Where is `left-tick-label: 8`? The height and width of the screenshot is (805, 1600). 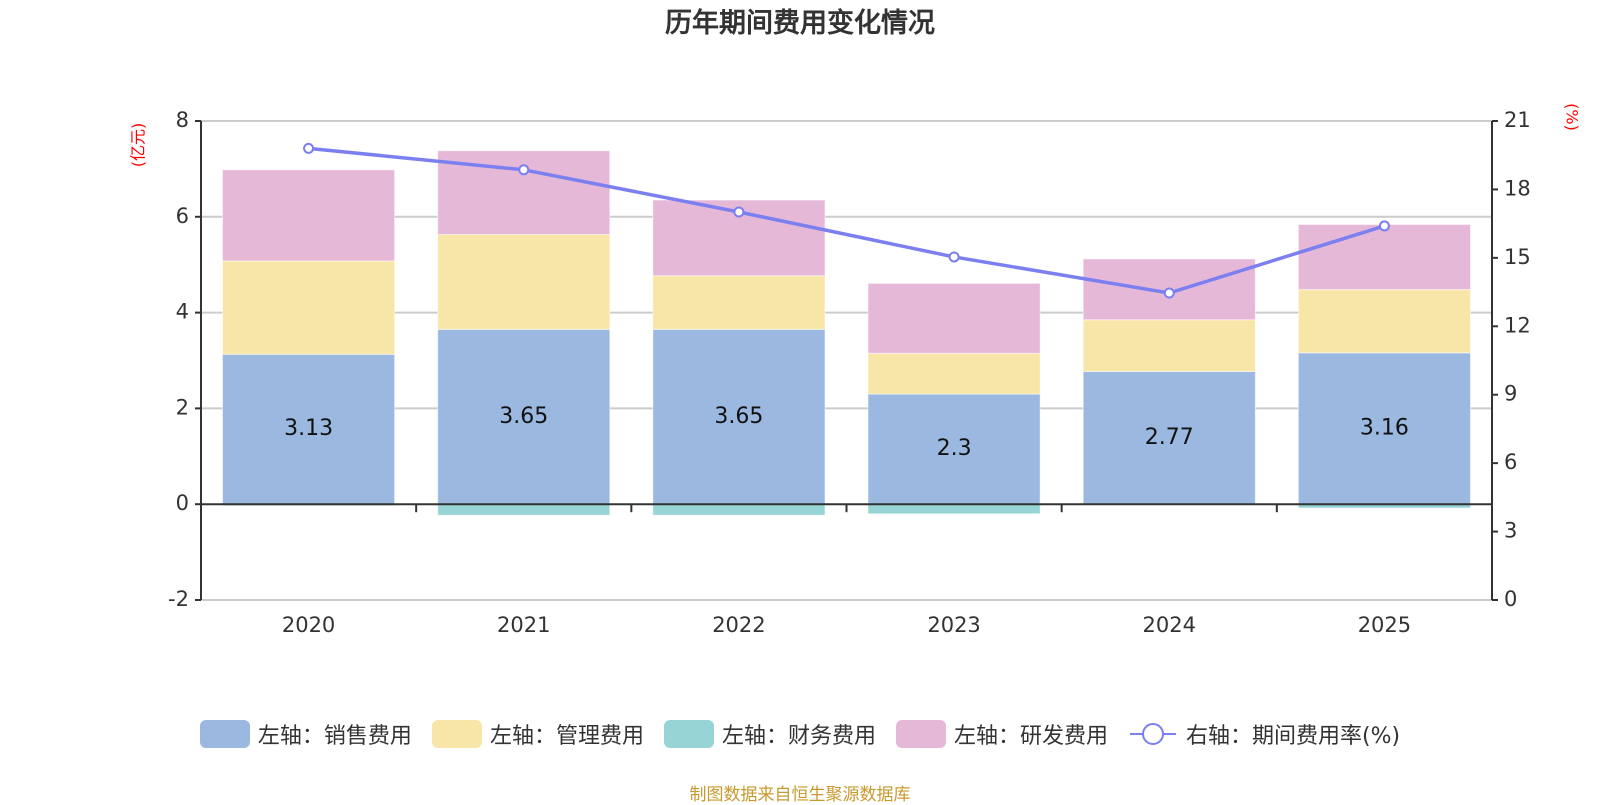 left-tick-label: 8 is located at coordinates (182, 120).